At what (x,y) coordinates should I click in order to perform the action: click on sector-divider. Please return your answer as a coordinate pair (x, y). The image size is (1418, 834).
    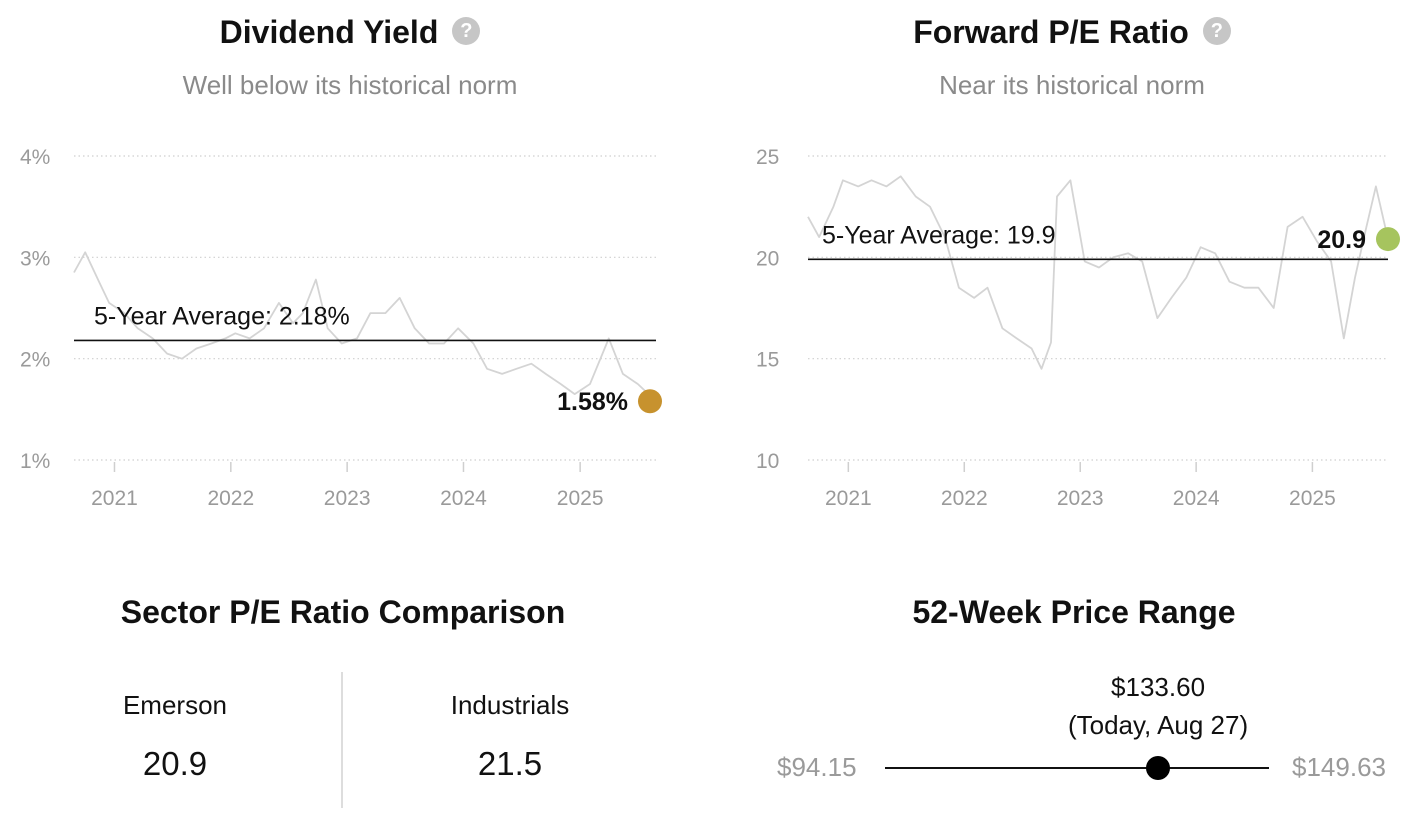
    Looking at the image, I should click on (342, 740).